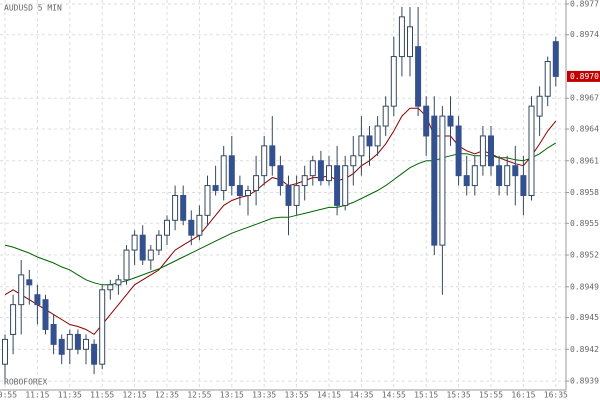  I want to click on x-tick-label: 12:35, so click(167, 395).